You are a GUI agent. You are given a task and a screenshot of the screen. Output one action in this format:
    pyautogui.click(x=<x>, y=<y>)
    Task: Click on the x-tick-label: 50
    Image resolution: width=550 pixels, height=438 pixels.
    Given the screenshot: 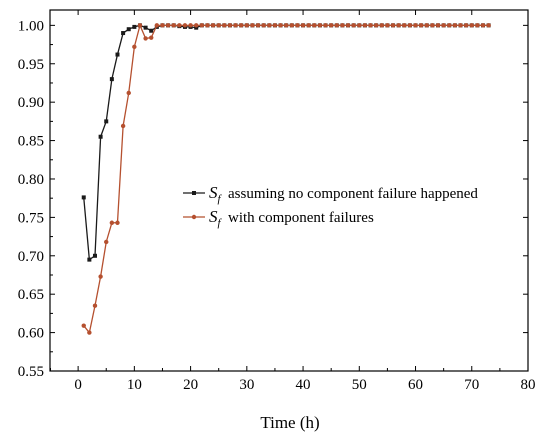 What is the action you would take?
    pyautogui.click(x=359, y=385)
    